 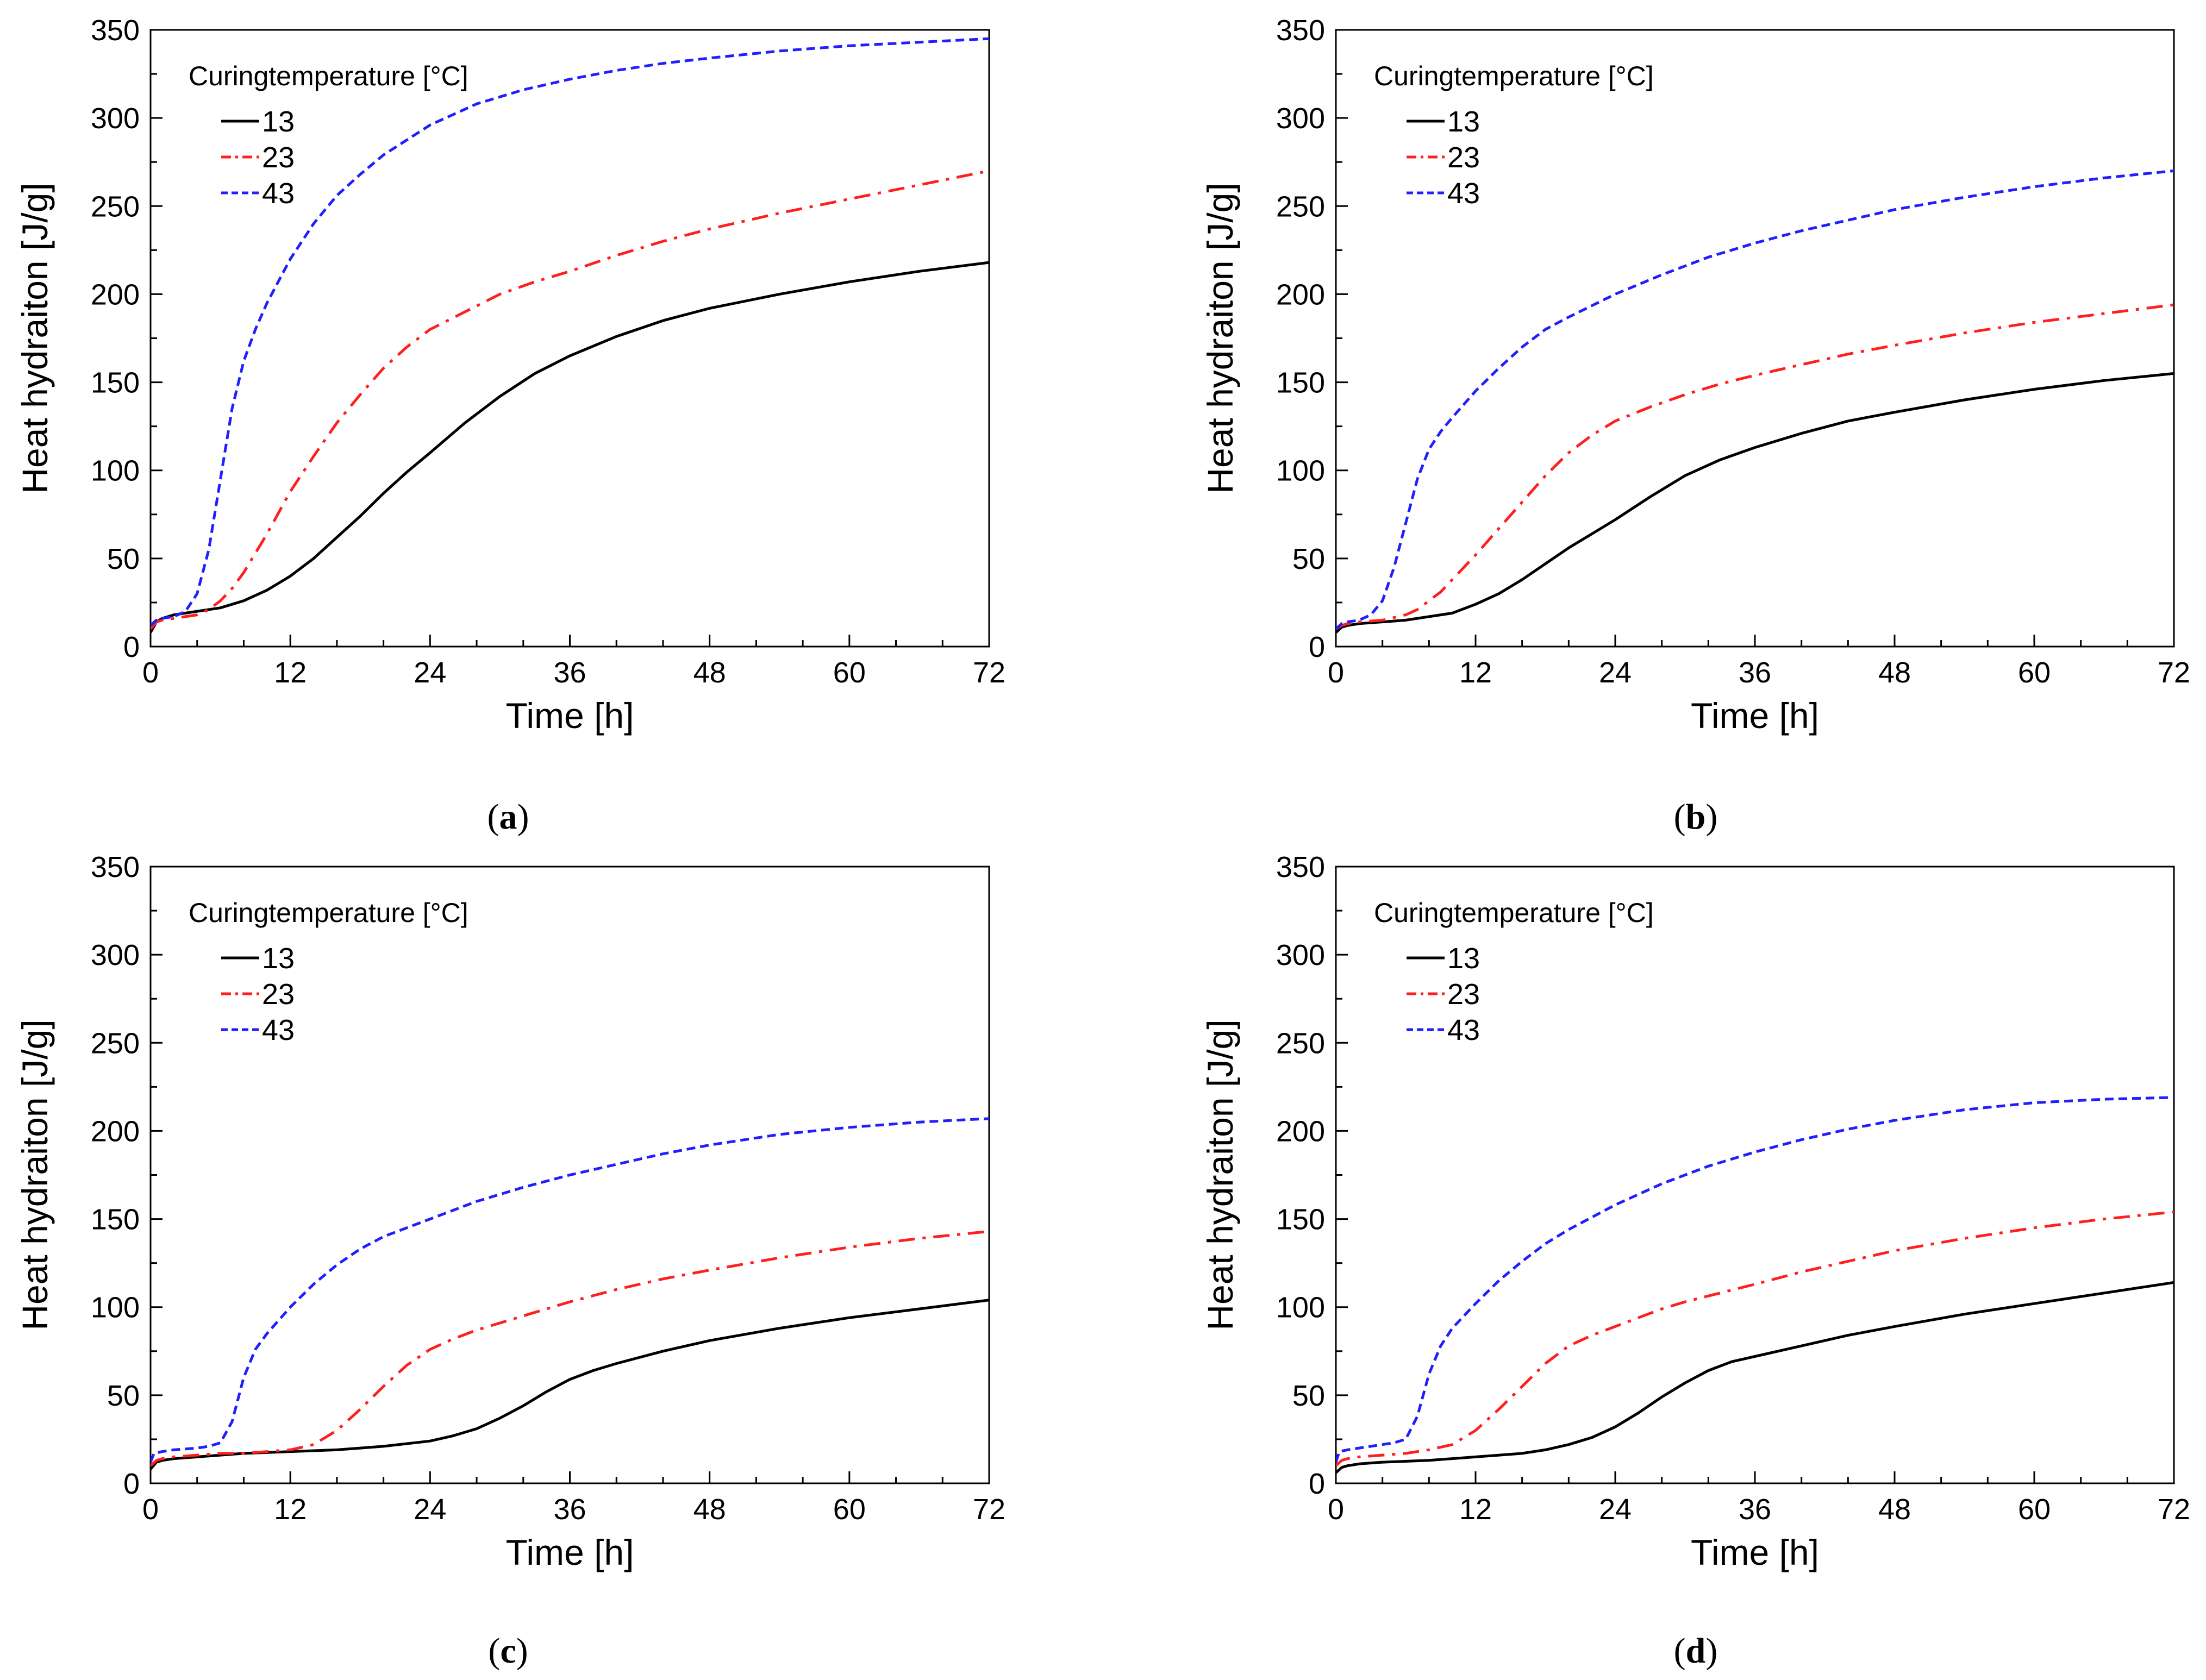 What do you see at coordinates (1755, 503) in the screenshot?
I see `series-line-13-b` at bounding box center [1755, 503].